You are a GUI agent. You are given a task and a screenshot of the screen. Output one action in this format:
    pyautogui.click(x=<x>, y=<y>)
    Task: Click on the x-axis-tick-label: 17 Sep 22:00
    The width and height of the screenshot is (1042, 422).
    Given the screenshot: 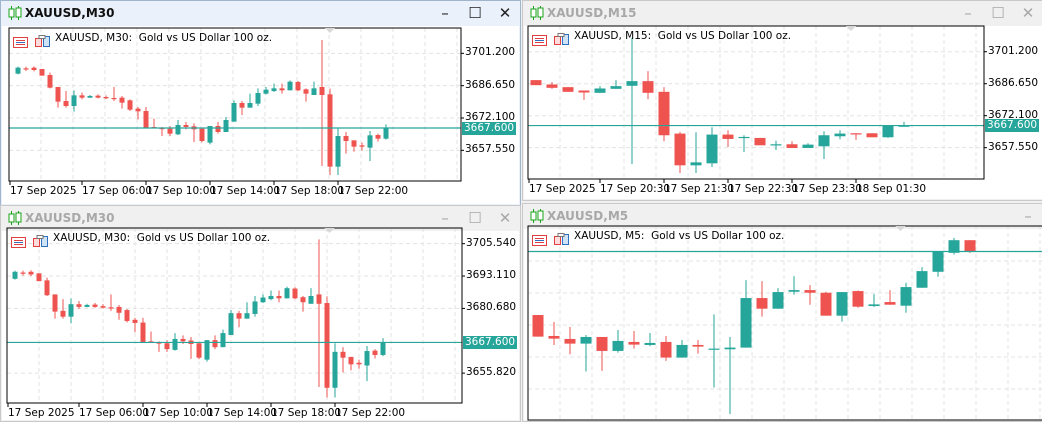 What is the action you would take?
    pyautogui.click(x=370, y=413)
    